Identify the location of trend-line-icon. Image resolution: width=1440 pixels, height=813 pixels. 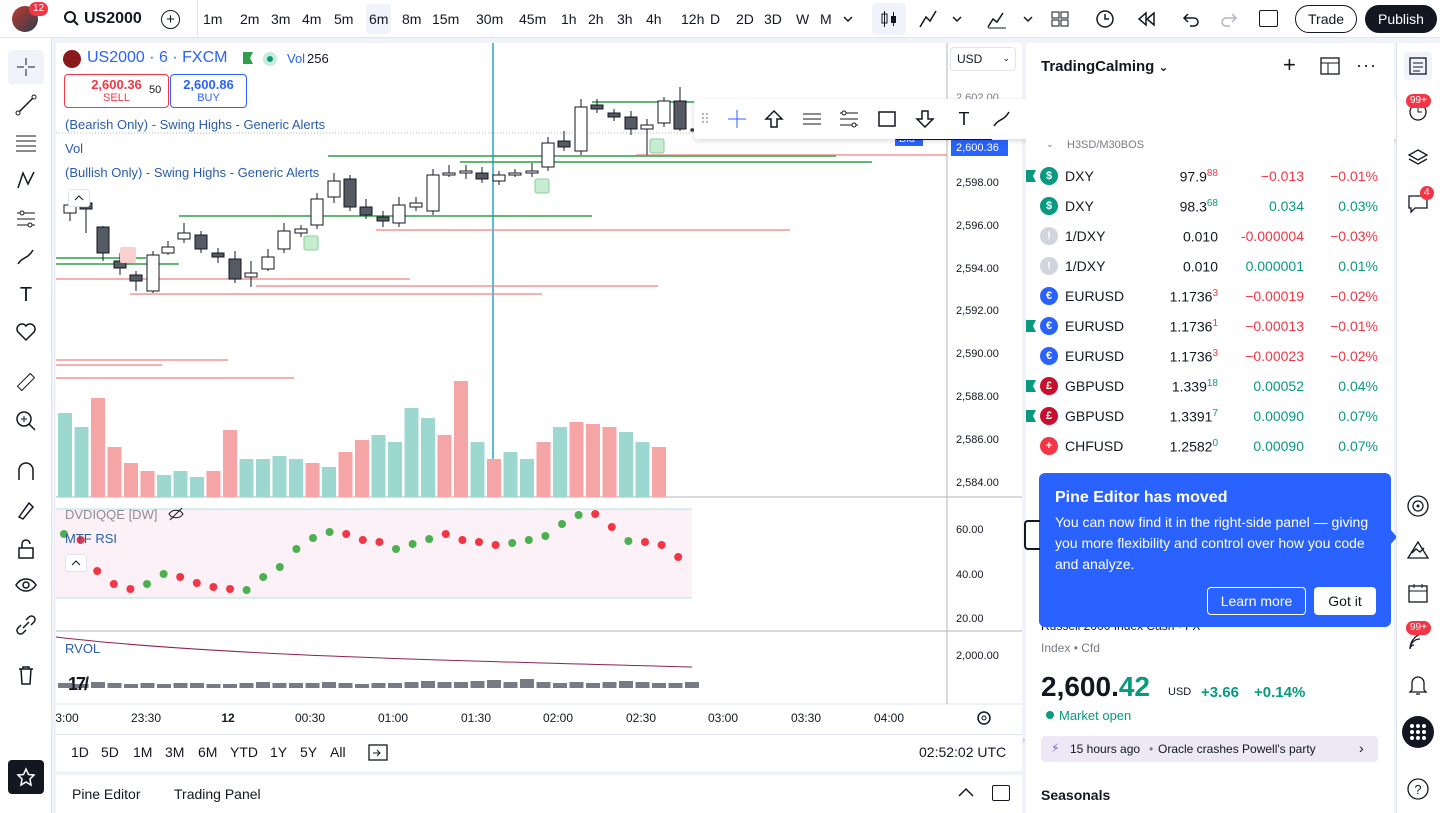
(26, 105).